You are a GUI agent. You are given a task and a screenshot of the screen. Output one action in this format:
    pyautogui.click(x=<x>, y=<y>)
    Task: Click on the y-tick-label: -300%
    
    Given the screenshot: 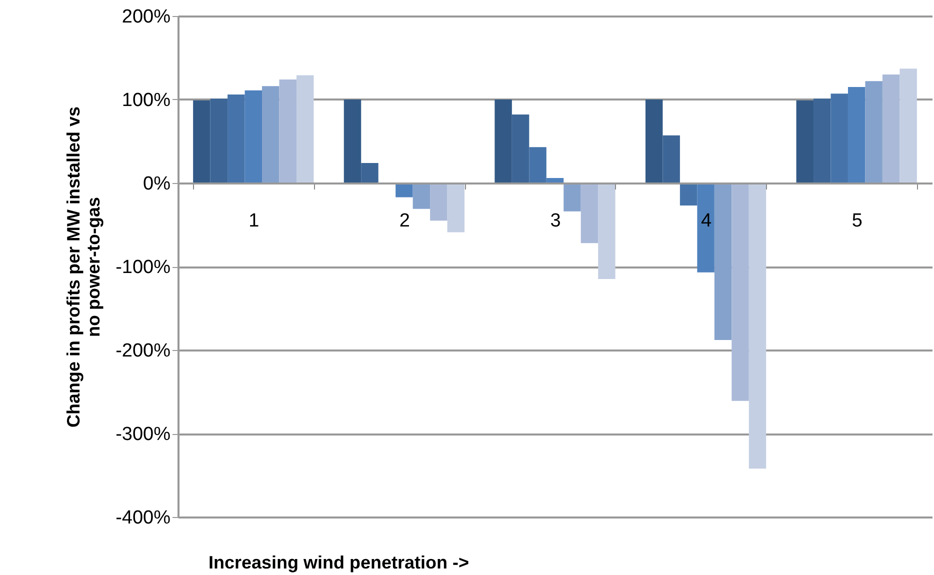 What is the action you would take?
    pyautogui.click(x=143, y=434)
    